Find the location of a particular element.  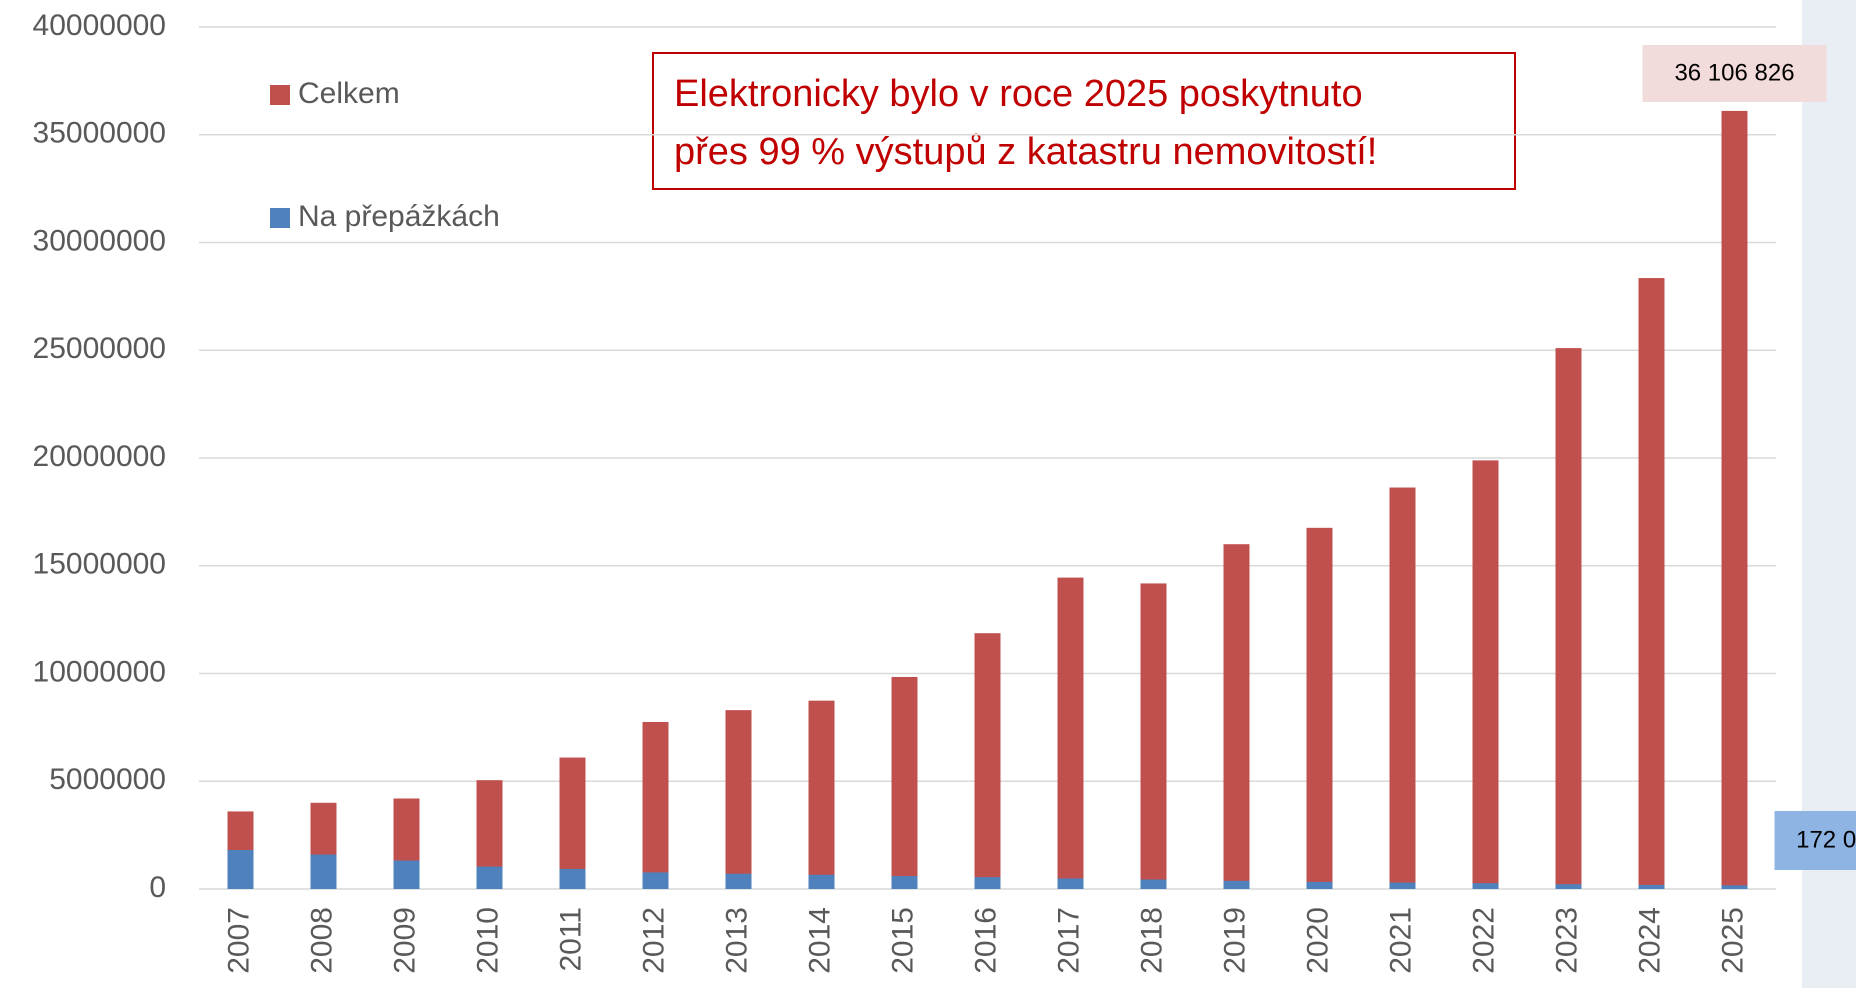

x-tick-label: 2012 is located at coordinates (653, 940).